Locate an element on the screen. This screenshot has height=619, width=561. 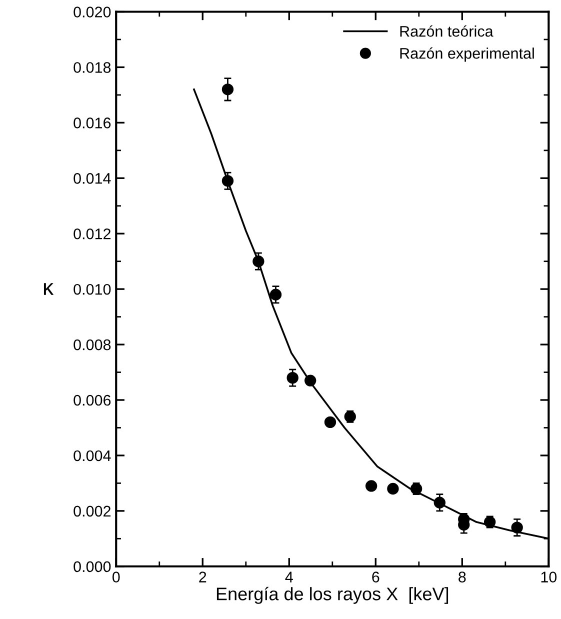
y-tick-label: 0.018 is located at coordinates (92, 67).